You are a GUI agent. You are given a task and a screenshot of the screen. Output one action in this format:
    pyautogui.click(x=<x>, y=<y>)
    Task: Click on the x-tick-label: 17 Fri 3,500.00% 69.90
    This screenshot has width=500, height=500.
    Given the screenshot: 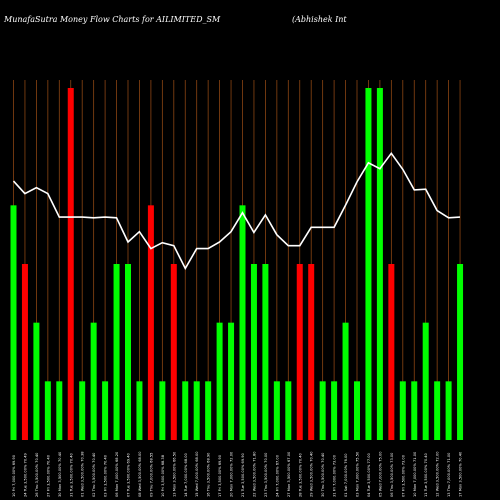 What is the action you would take?
    pyautogui.click(x=220, y=475)
    